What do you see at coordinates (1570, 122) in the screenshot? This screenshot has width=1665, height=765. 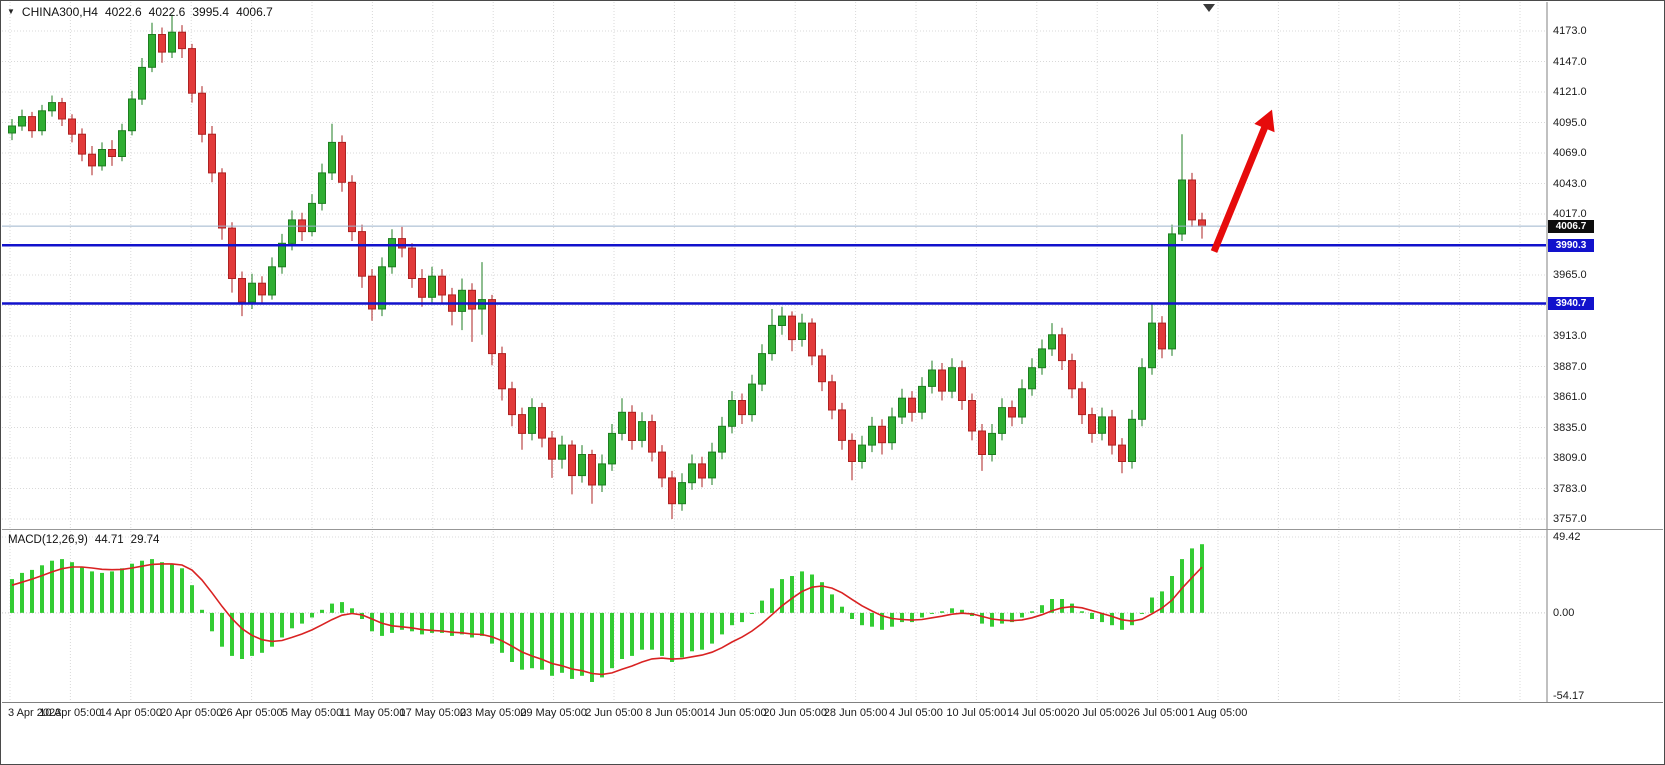 I see `price-tick-label: 4095.0` at bounding box center [1570, 122].